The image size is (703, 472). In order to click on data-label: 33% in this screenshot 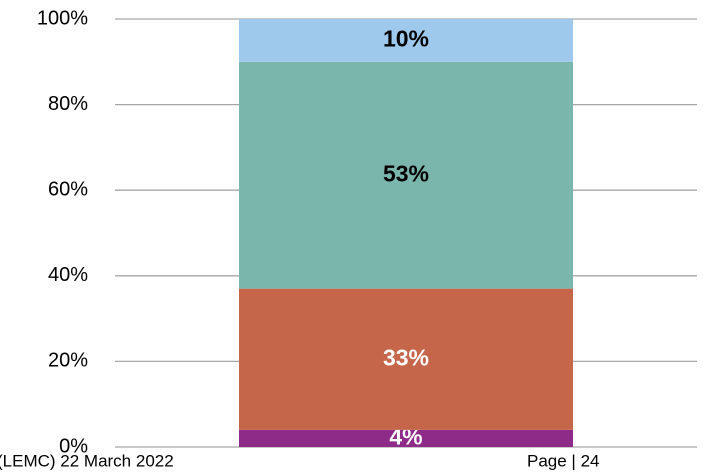, I will do `click(406, 357)`.